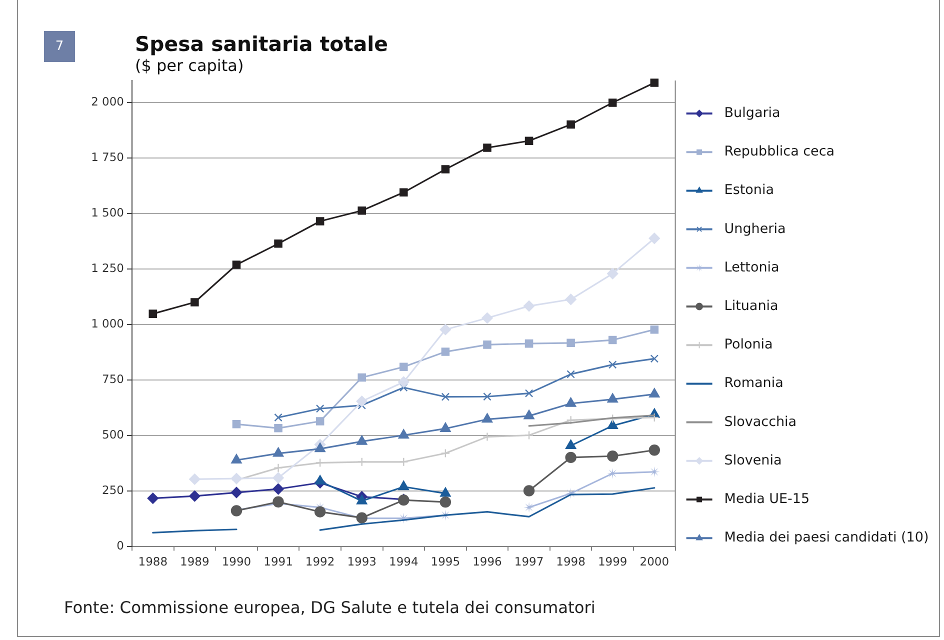 This screenshot has height=640, width=944. Describe the element at coordinates (767, 499) in the screenshot. I see `legend-label: Media UE-15` at that location.